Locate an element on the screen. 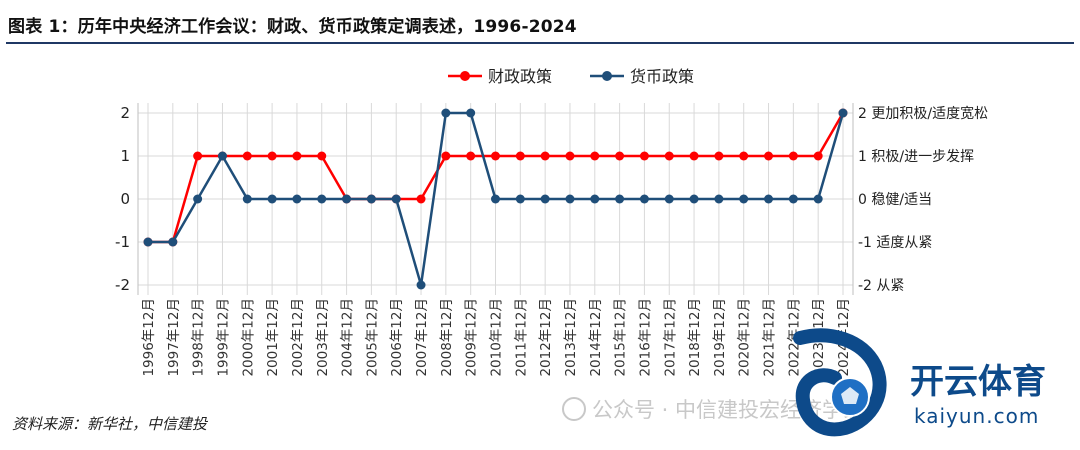 The image size is (1080, 450). right-axis-label: 1 积极/进一步发挥 is located at coordinates (916, 157).